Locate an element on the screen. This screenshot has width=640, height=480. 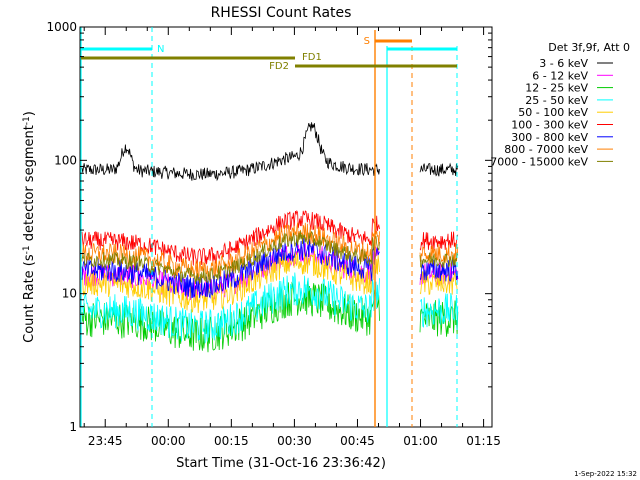
y-label-exp-1: -1 is located at coordinates (27, 249).